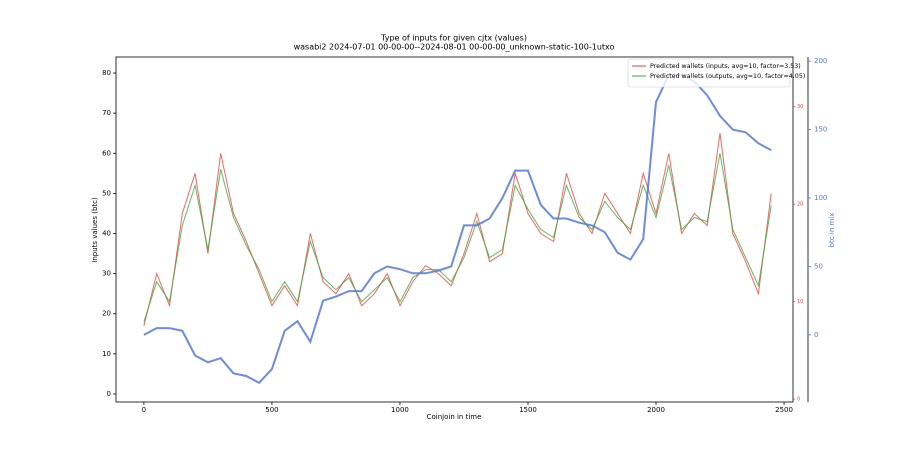  I want to click on y3-tick-label: 30, so click(800, 107).